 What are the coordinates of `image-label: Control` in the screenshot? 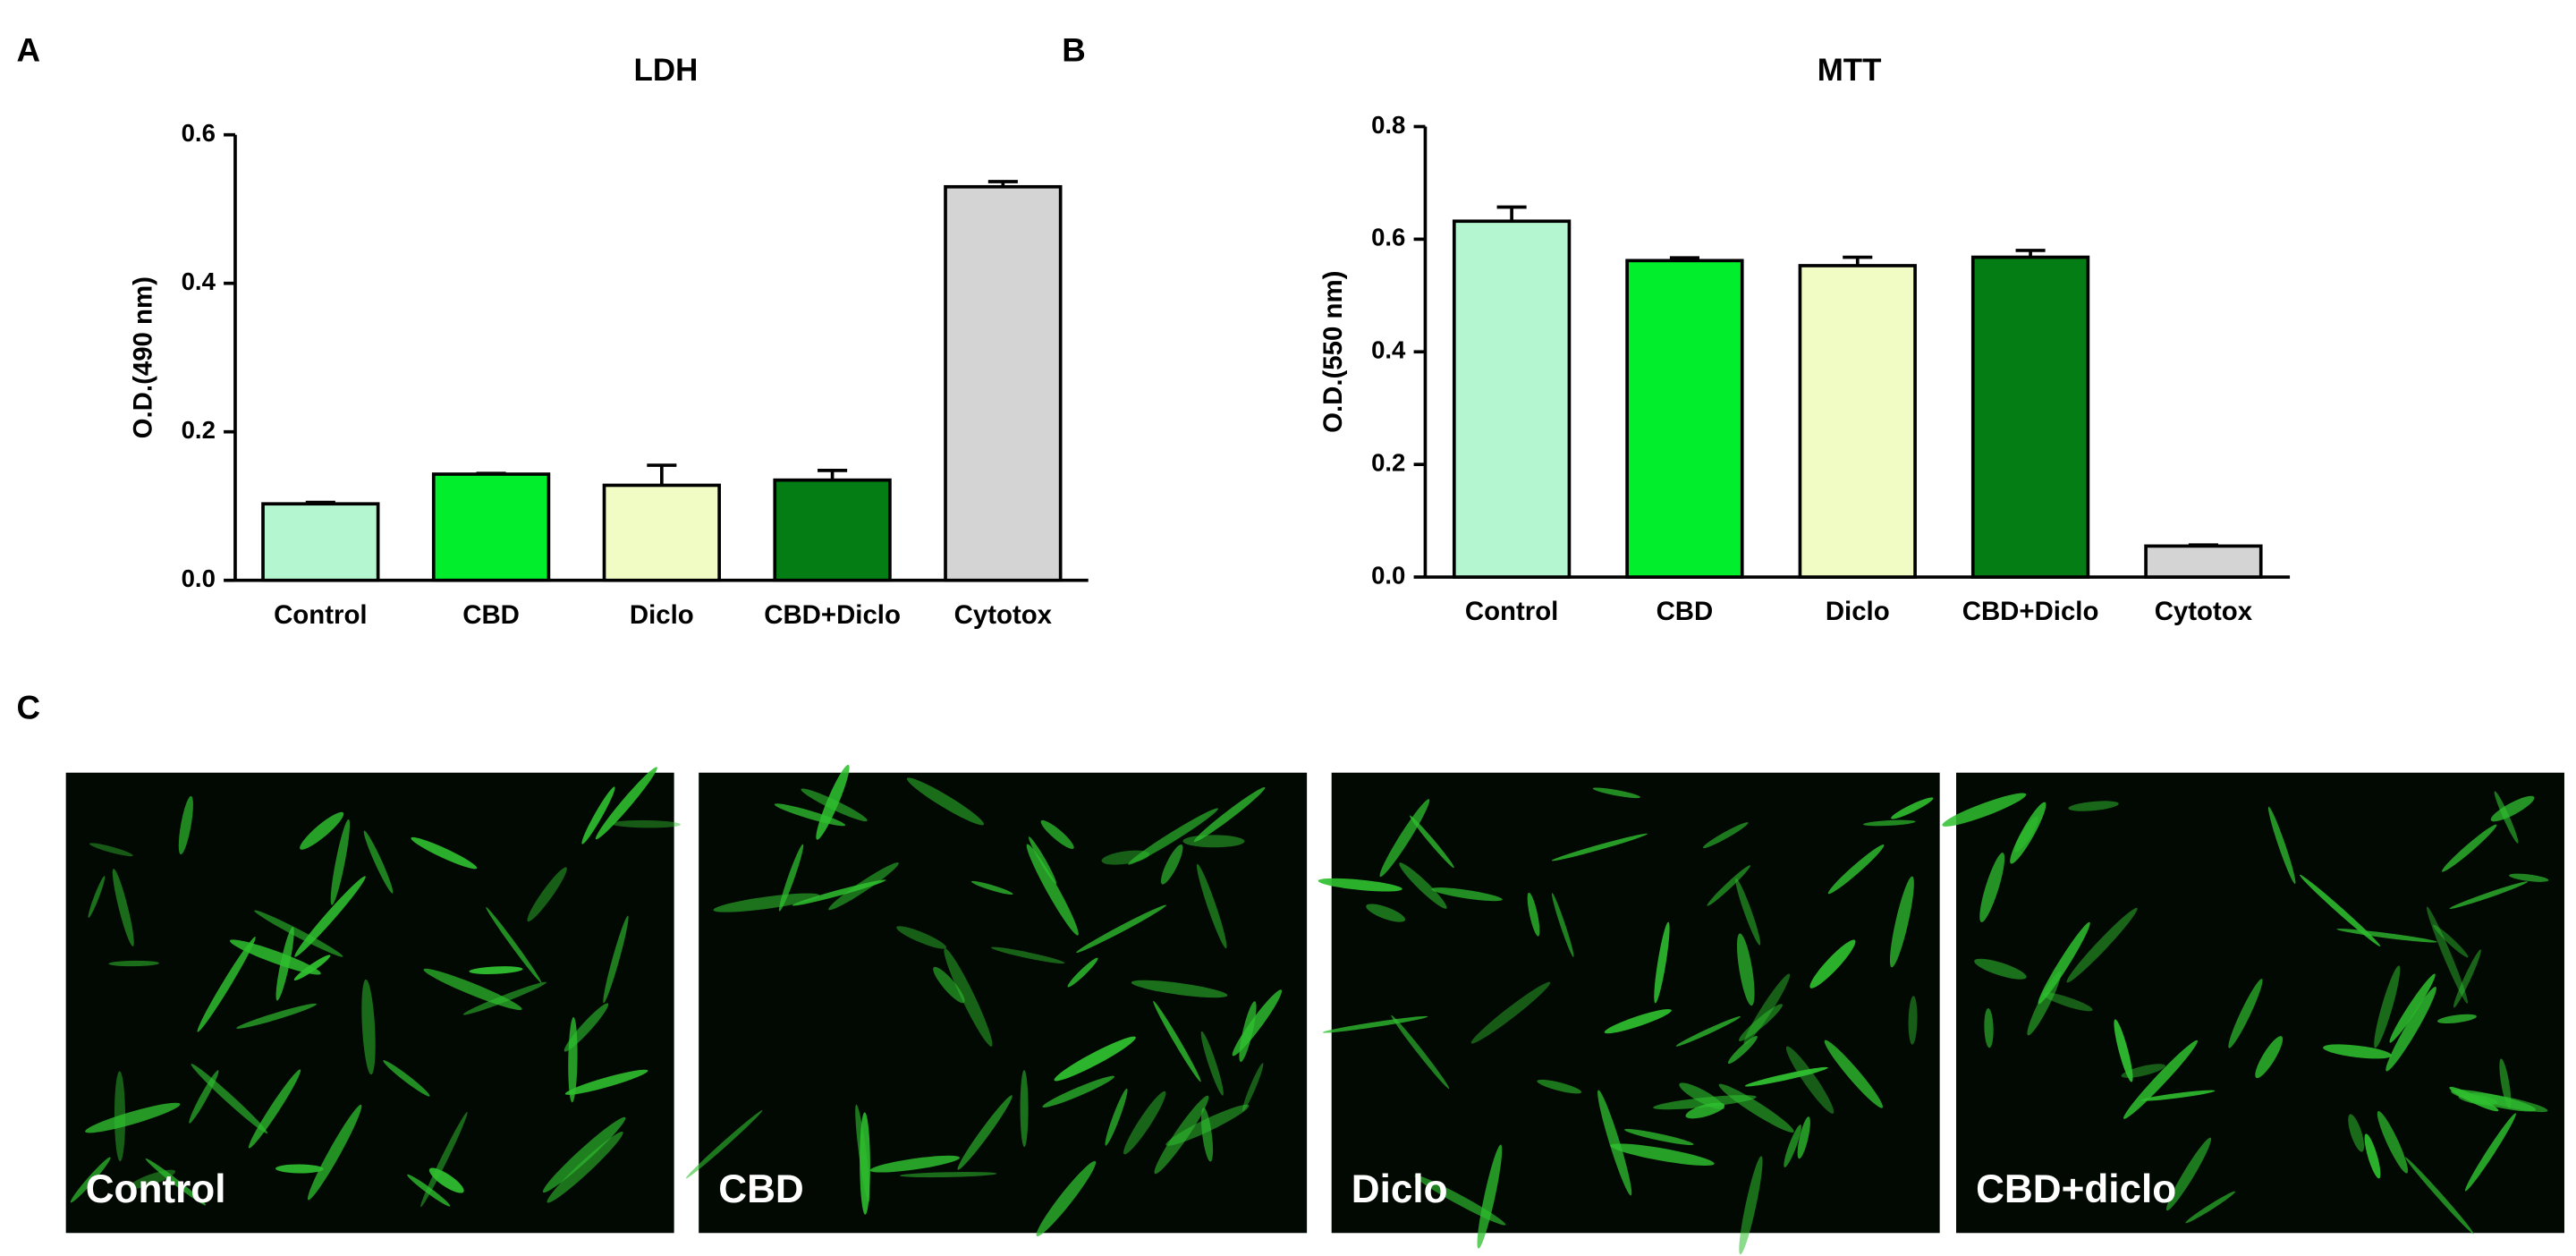 It's located at (156, 1189).